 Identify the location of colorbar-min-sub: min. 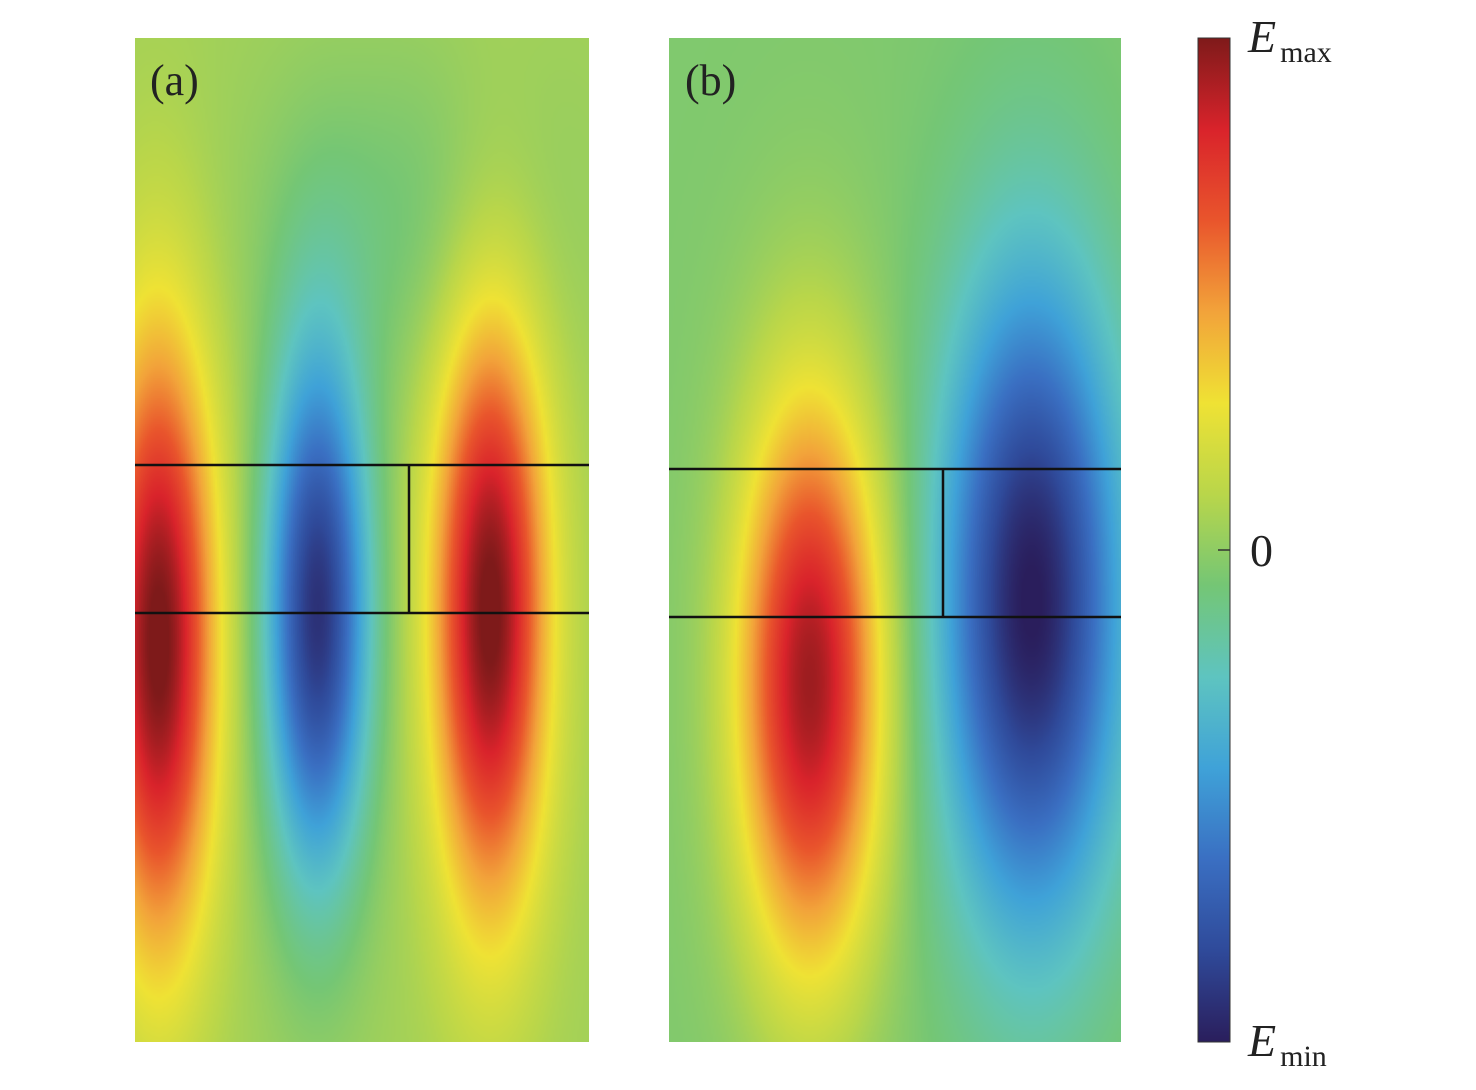
(1303, 1056).